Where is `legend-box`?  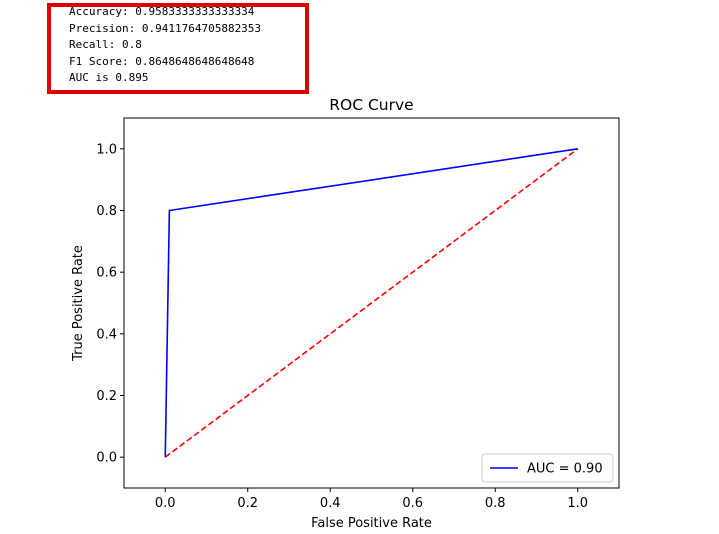
legend-box is located at coordinates (547, 468).